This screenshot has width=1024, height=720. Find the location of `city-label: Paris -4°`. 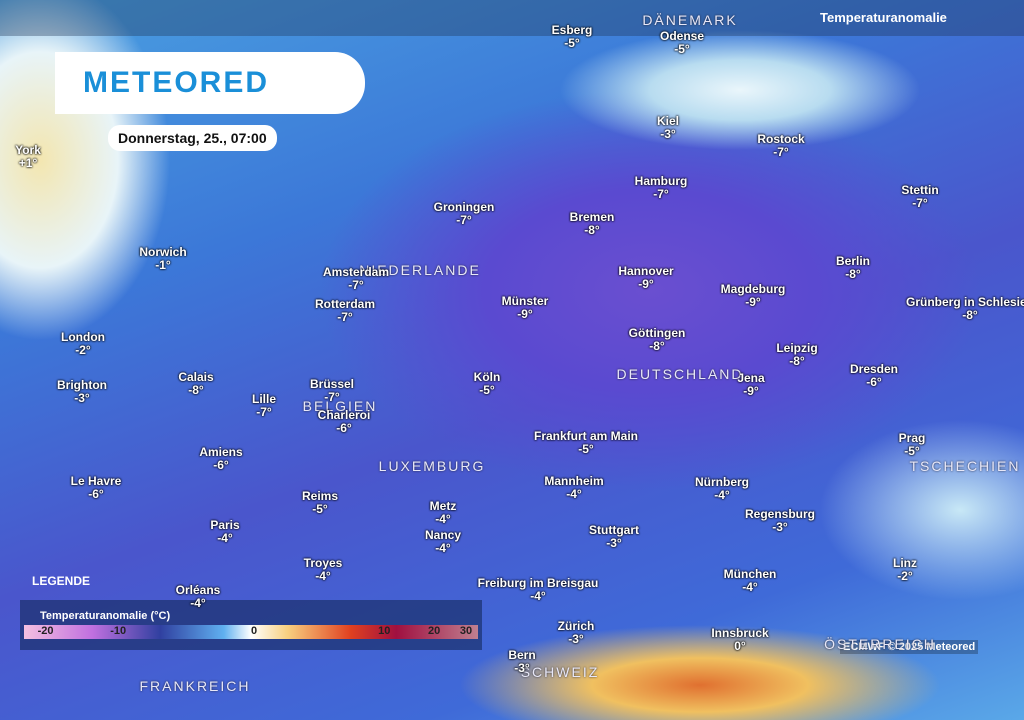

city-label: Paris -4° is located at coordinates (224, 532).